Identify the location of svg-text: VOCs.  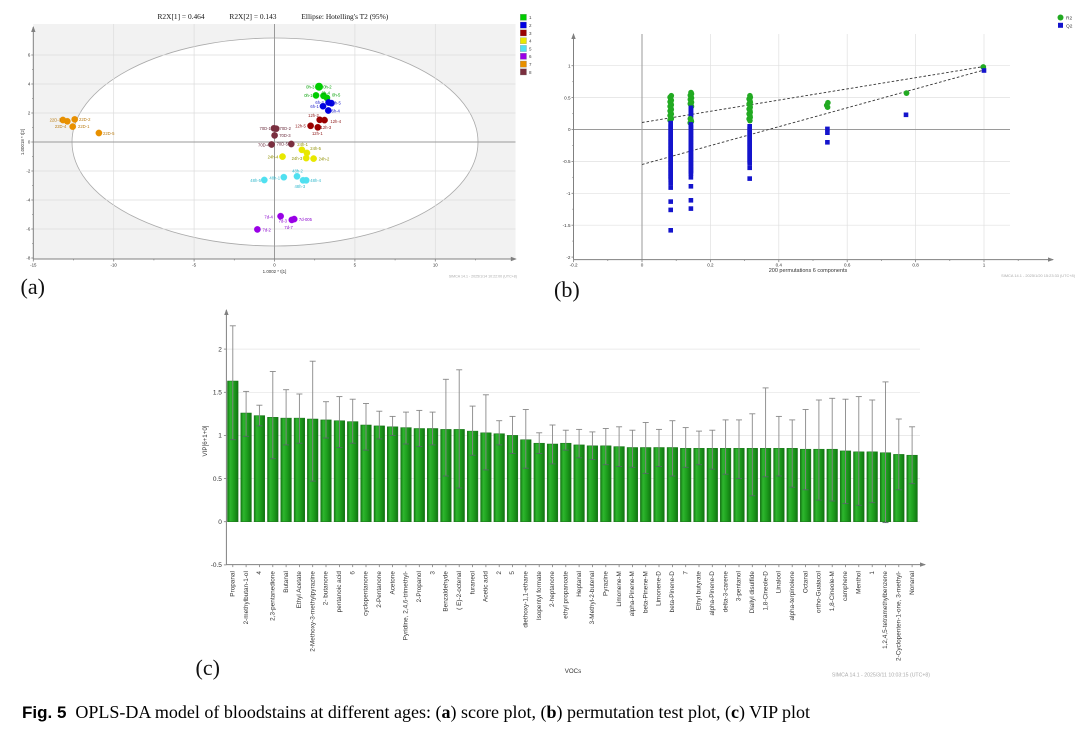
(573, 671).